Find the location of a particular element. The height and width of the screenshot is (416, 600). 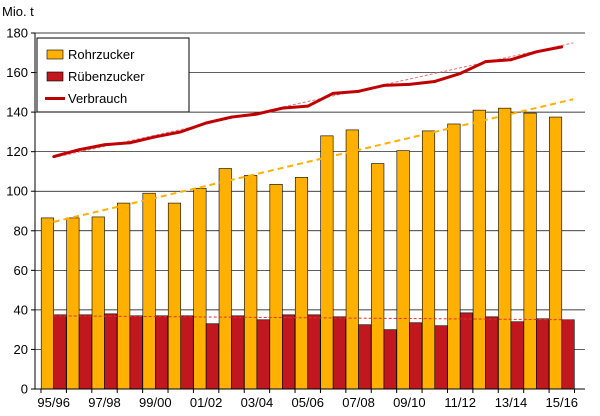

x-tick-label-16: 11/12 is located at coordinates (460, 402).